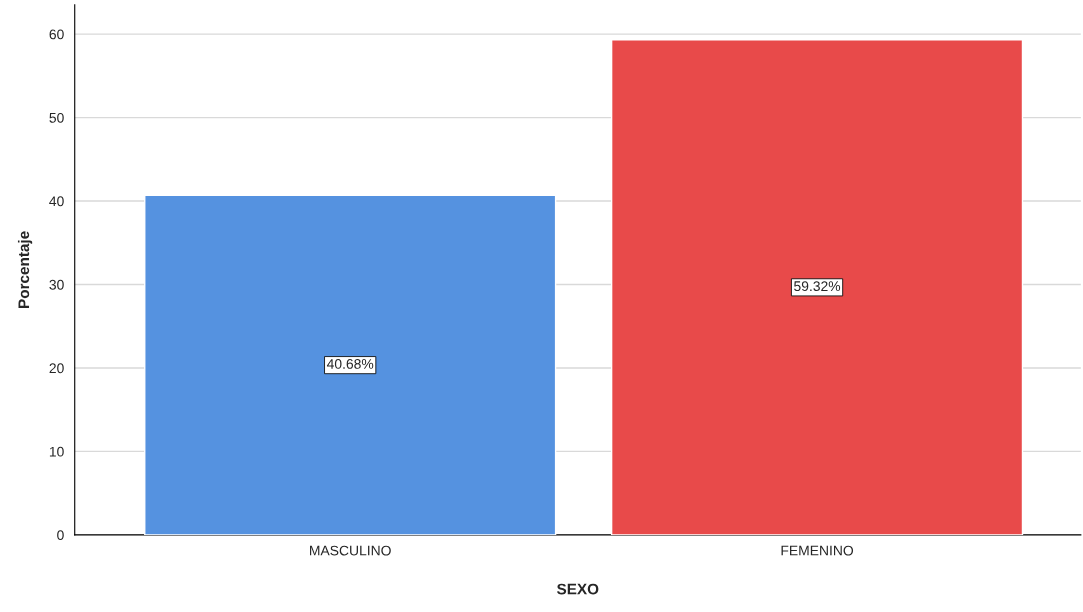 This screenshot has height=612, width=1083. Describe the element at coordinates (817, 286) in the screenshot. I see `data-label: 59.32%` at that location.